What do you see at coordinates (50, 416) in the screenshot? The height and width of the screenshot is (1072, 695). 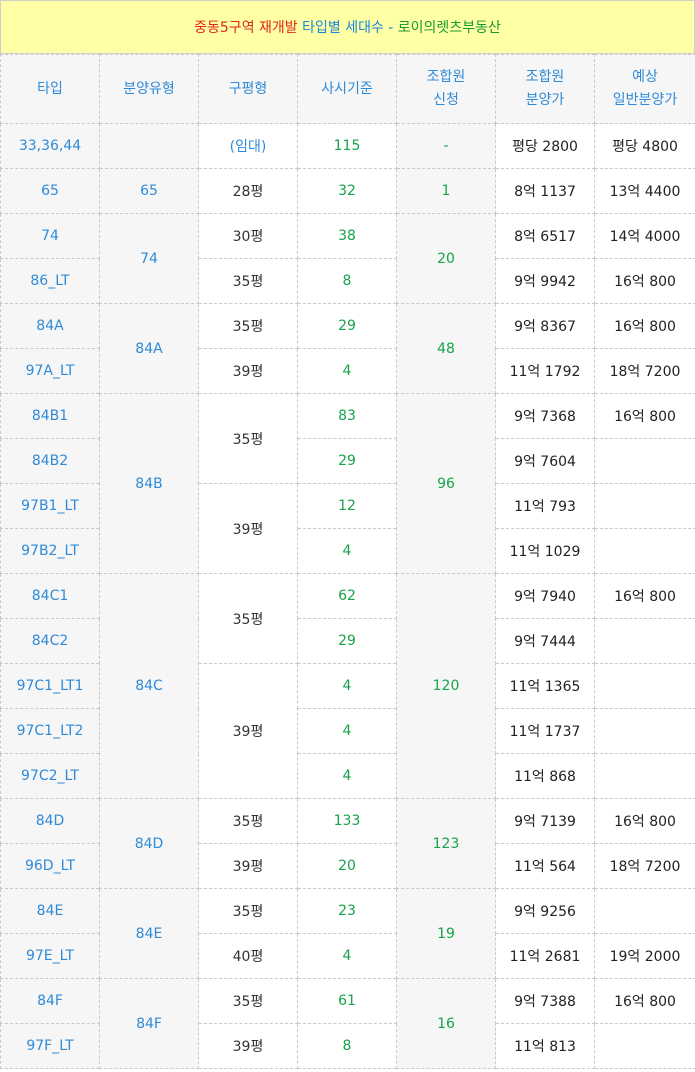 I see `cell-type: 84B1` at bounding box center [50, 416].